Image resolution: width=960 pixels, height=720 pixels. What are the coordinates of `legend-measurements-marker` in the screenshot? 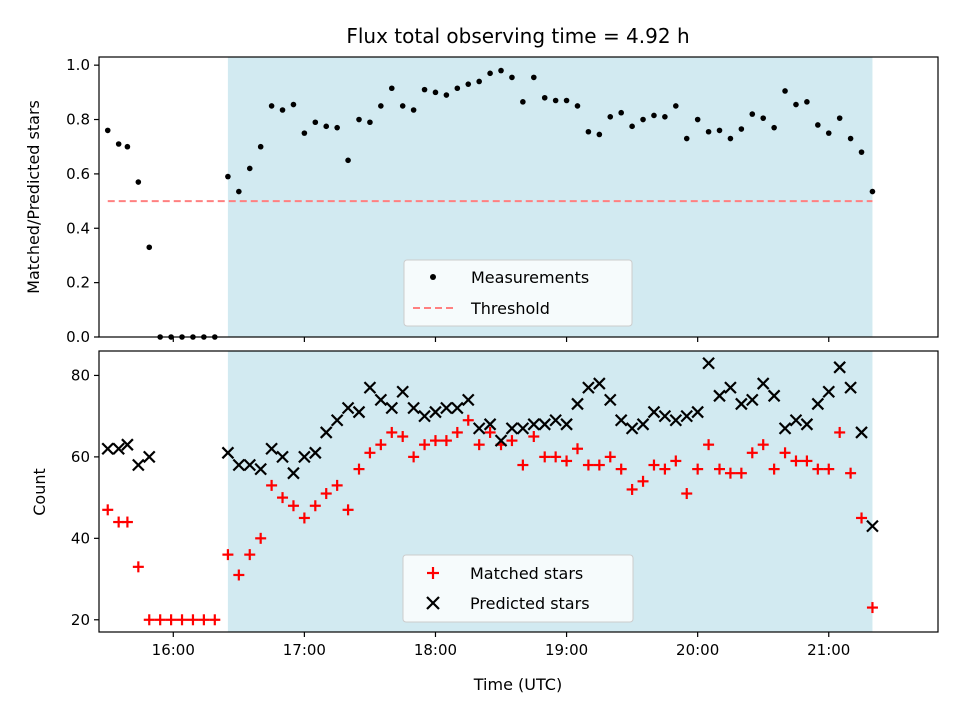 It's located at (433, 277).